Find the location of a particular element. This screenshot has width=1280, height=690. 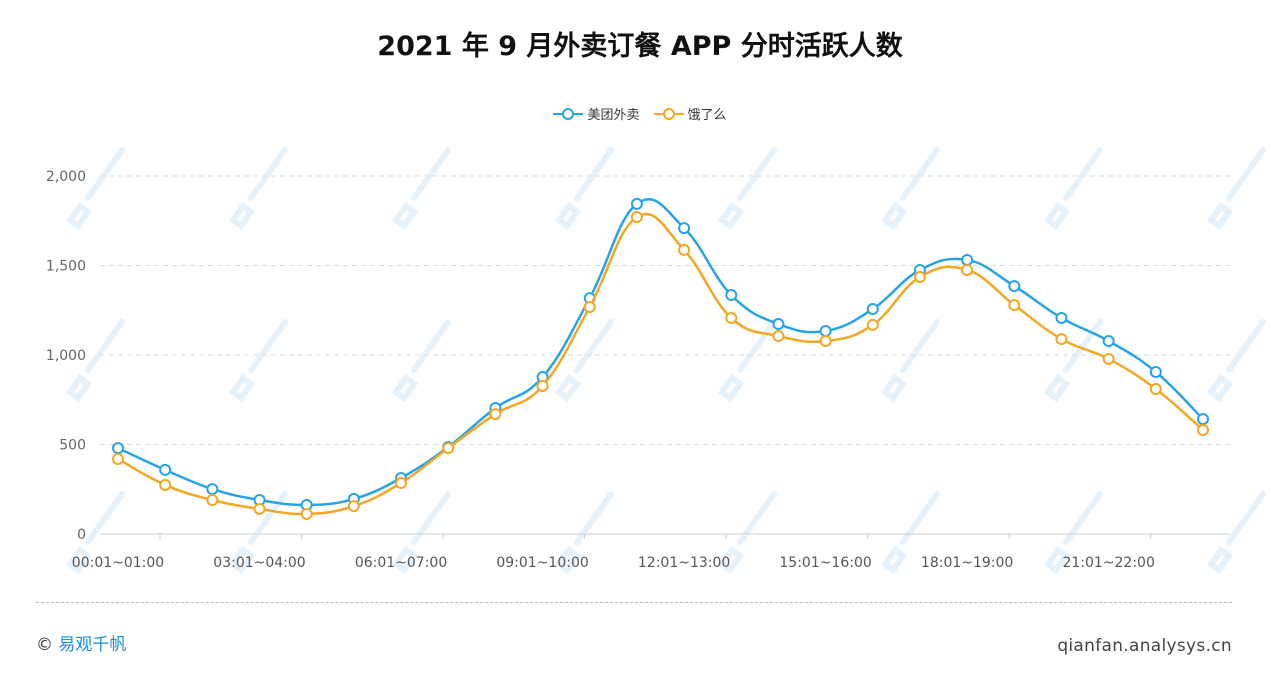

brand-name: 易观千帆 is located at coordinates (92, 645).